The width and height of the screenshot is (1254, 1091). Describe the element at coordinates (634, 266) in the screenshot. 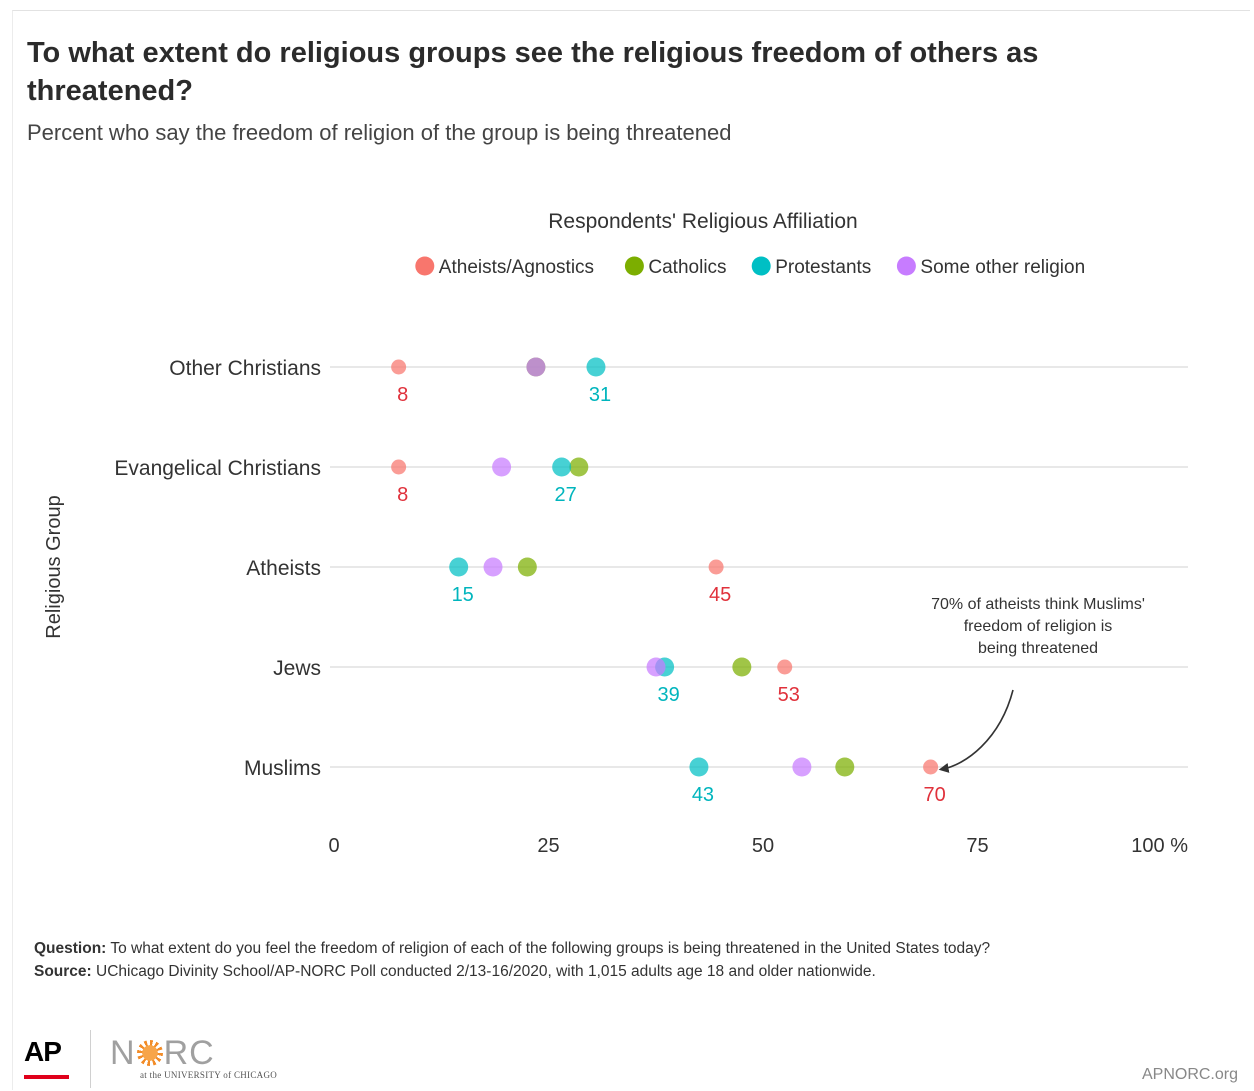

I see `legend-swatch-catholics` at that location.